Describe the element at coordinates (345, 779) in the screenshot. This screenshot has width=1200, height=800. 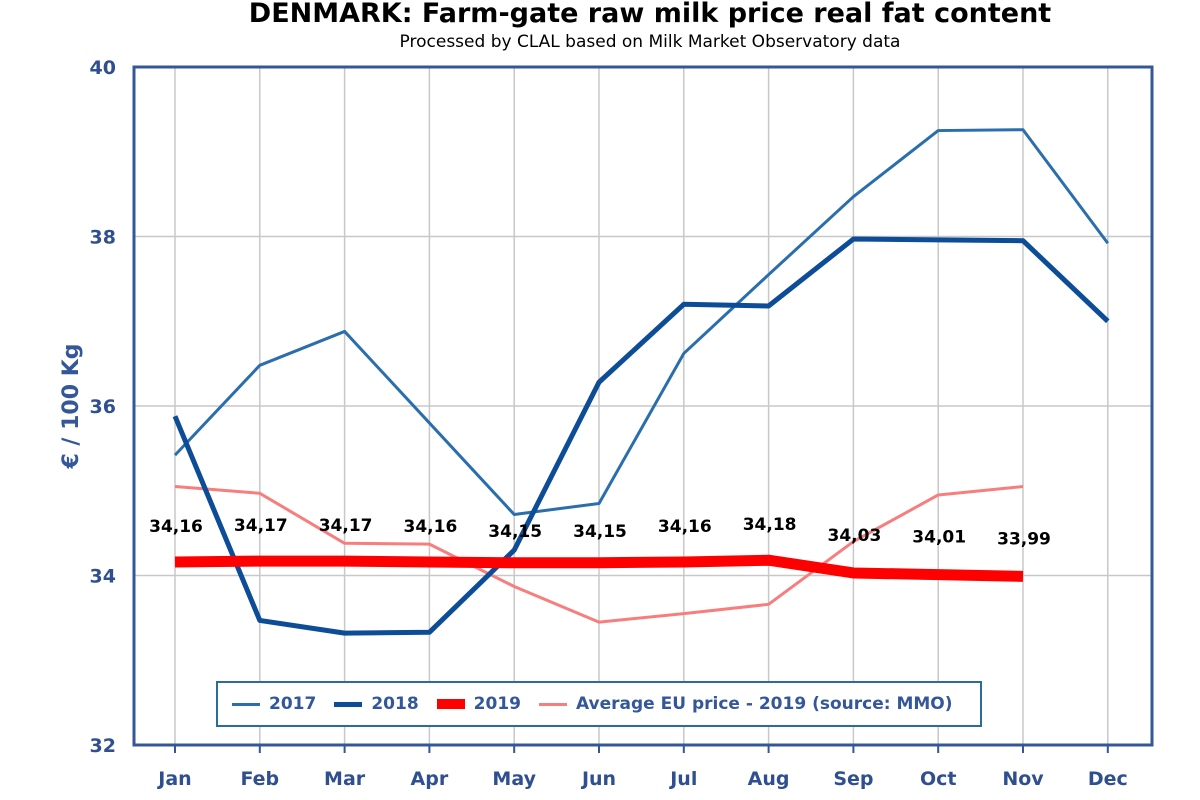
I see `x-tick-label-mar: Mar` at that location.